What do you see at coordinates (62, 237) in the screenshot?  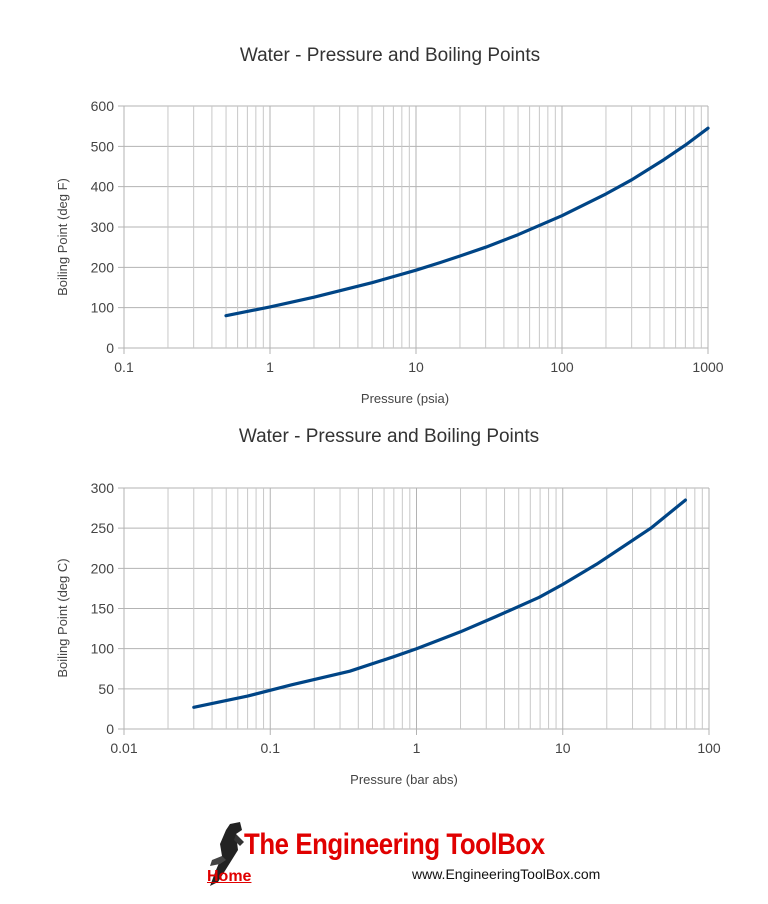 I see `y-axis-title: Boiling Point (deg F)` at bounding box center [62, 237].